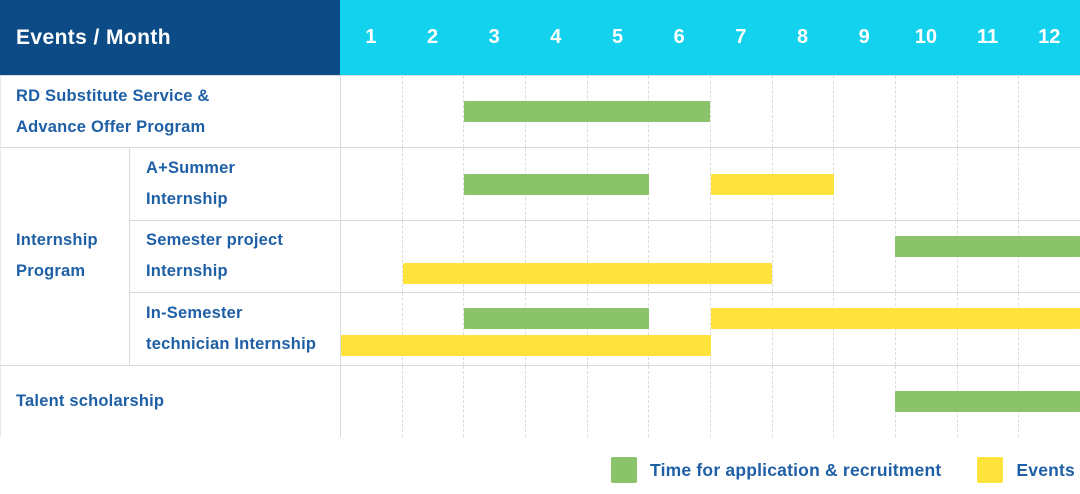 This screenshot has height=494, width=1080. I want to click on chart-row-talent-scholarship, so click(710, 400).